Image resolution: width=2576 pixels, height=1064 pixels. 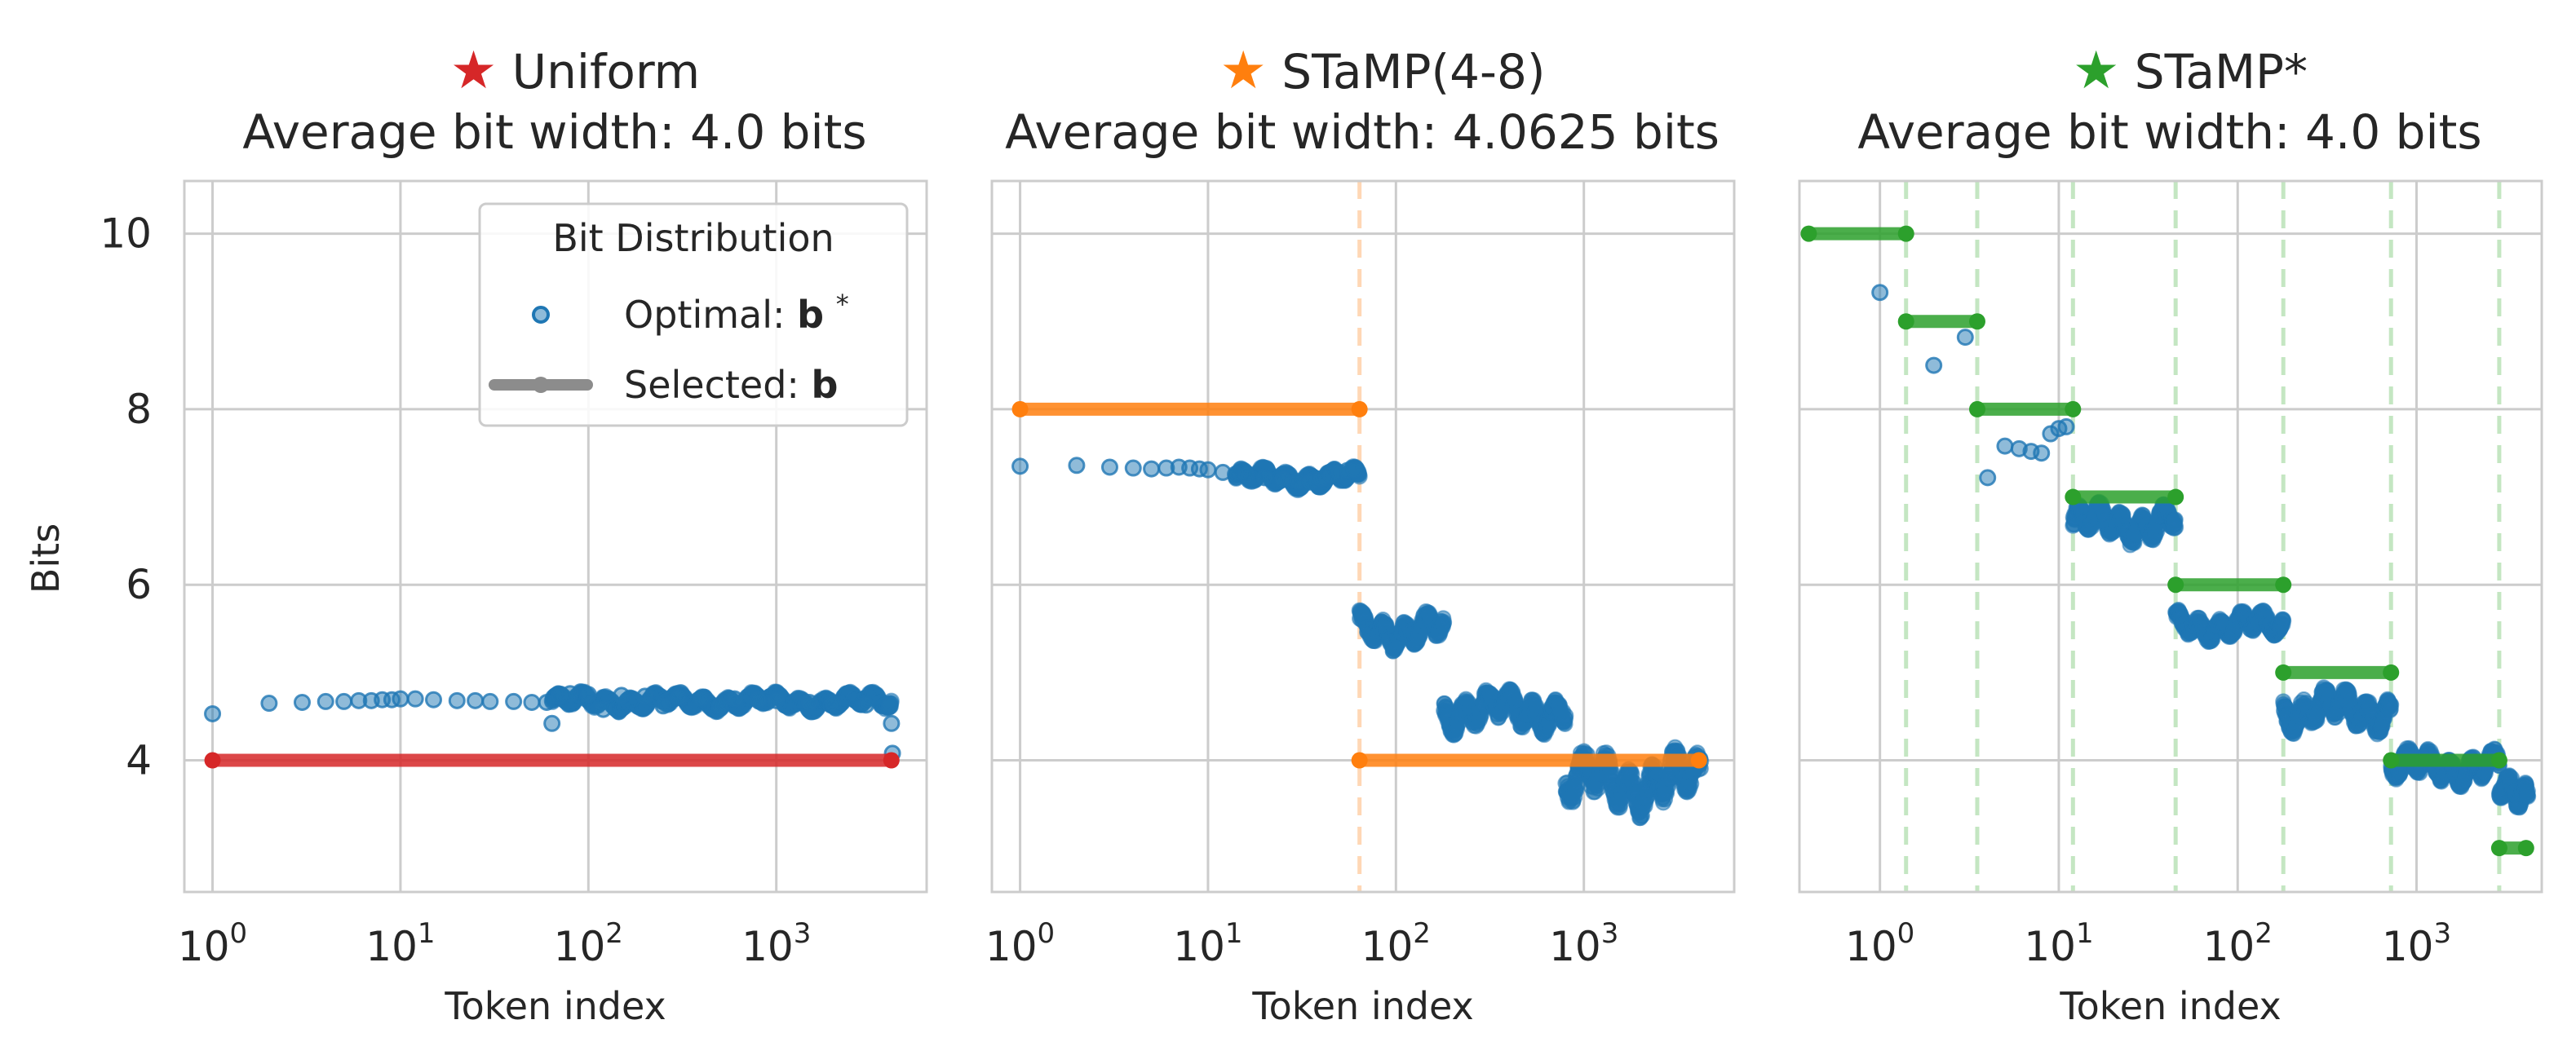 I want to click on x-tick-exponent: 2, so click(x=2264, y=933).